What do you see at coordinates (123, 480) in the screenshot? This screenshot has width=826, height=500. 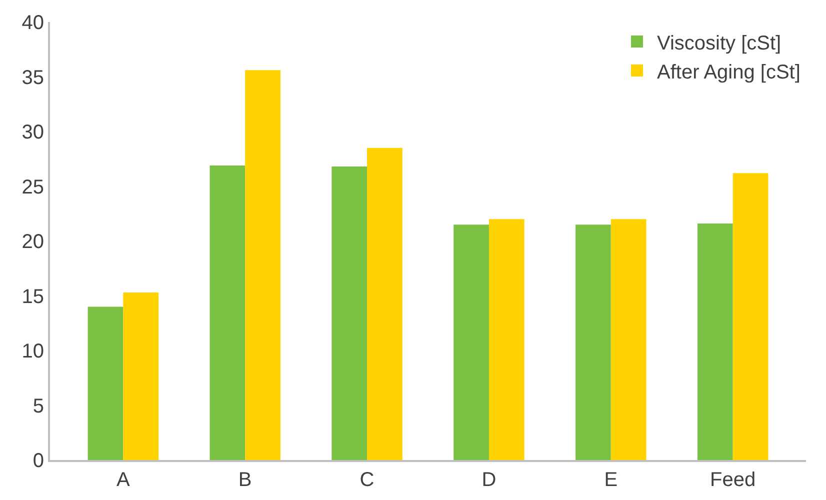 I see `x-tick-label: A` at bounding box center [123, 480].